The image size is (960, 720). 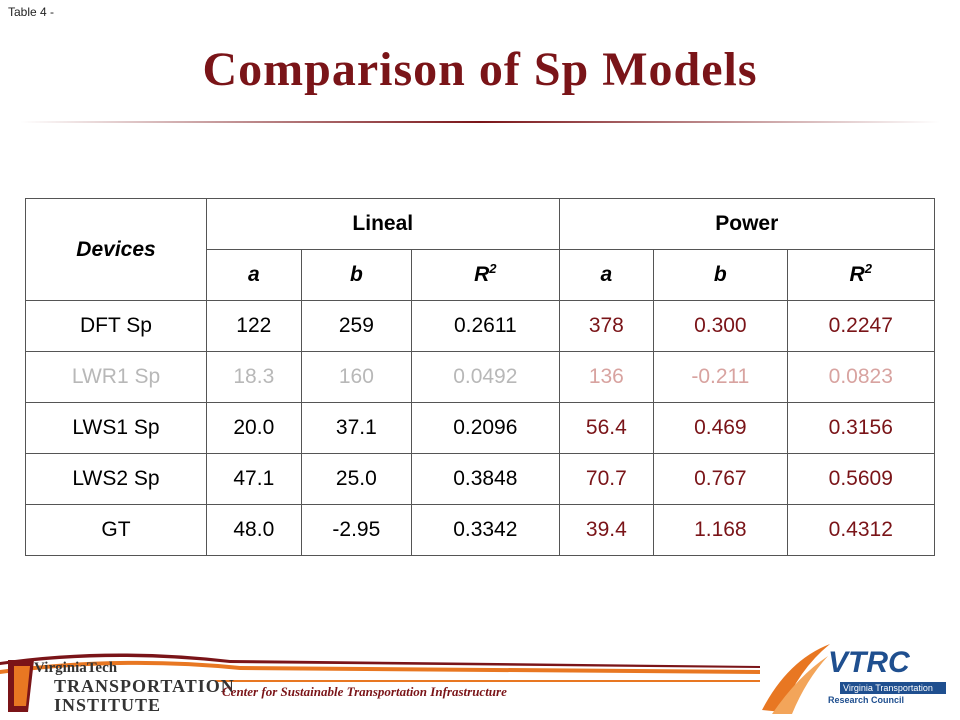 What do you see at coordinates (254, 479) in the screenshot?
I see `lineal-value-cell: 47.1` at bounding box center [254, 479].